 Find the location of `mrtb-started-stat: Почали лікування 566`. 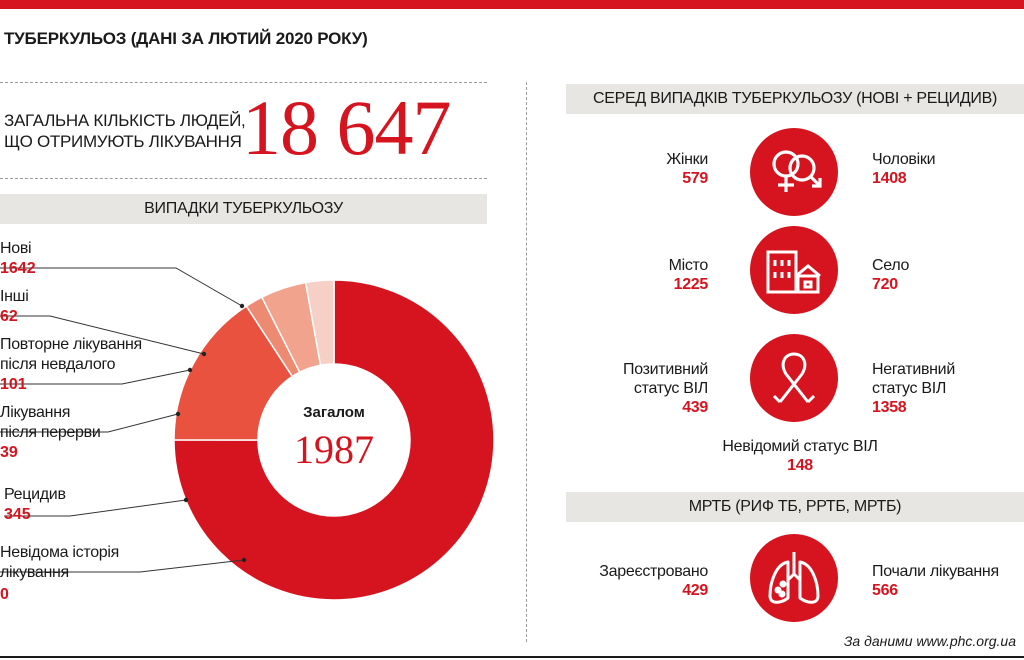

mrtb-started-stat: Почали лікування 566 is located at coordinates (948, 581).